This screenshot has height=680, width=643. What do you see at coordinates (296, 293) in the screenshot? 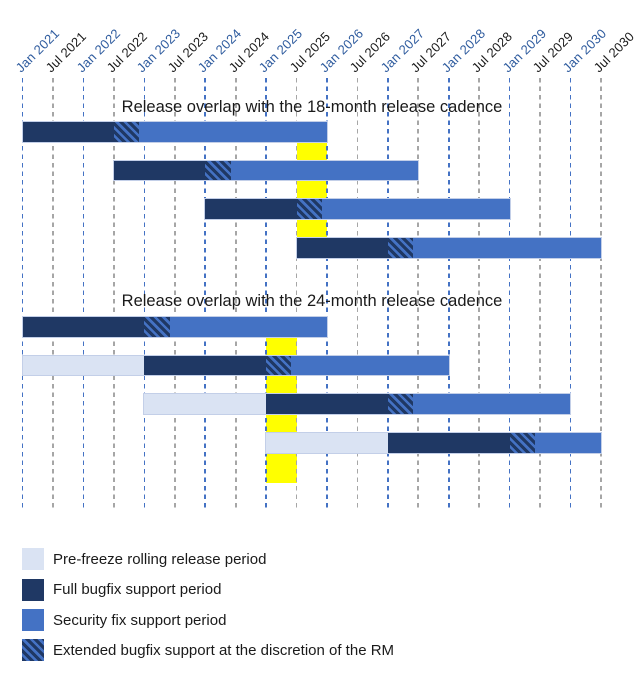
I see `gridline-jul-2025` at bounding box center [296, 293].